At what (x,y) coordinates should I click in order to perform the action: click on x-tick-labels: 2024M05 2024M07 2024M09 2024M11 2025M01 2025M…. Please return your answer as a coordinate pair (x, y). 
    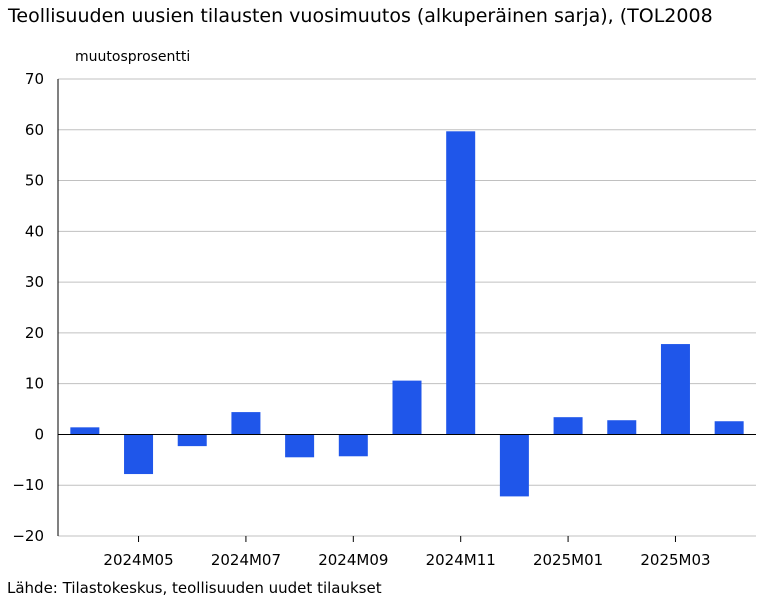
    Looking at the image, I should click on (406, 560).